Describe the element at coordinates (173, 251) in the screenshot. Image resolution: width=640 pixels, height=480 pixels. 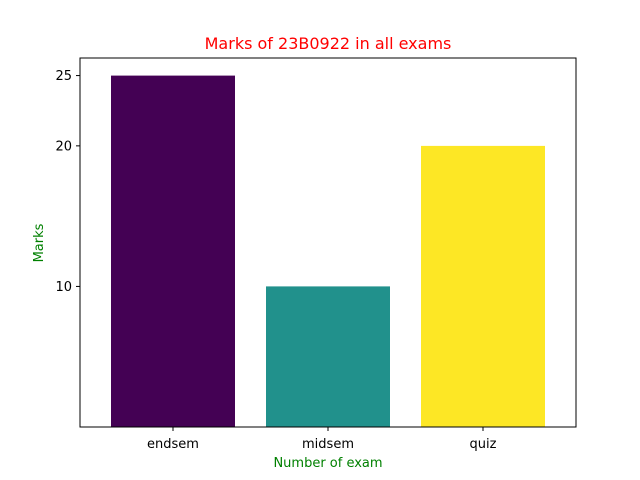
I see `bar-endsem` at that location.